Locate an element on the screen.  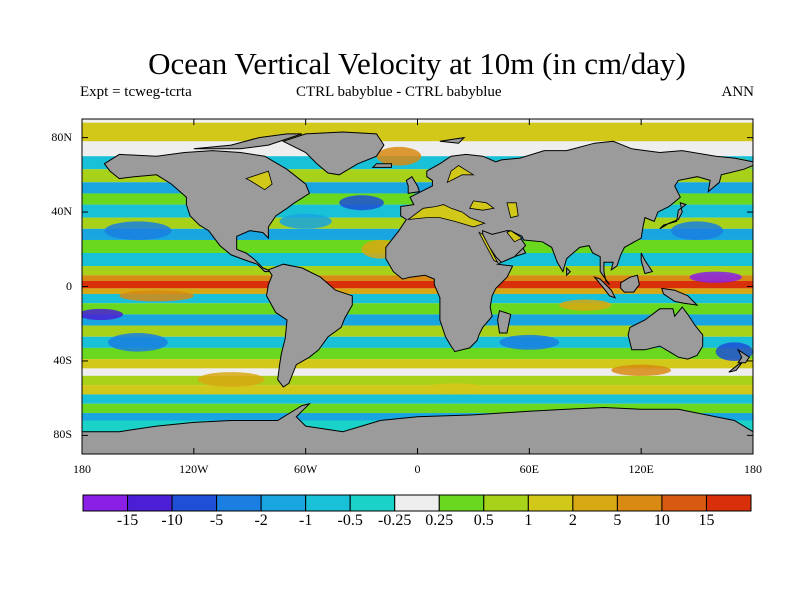
comparison-label: CTRL babyblue - CTRL babyblue is located at coordinates (399, 92).